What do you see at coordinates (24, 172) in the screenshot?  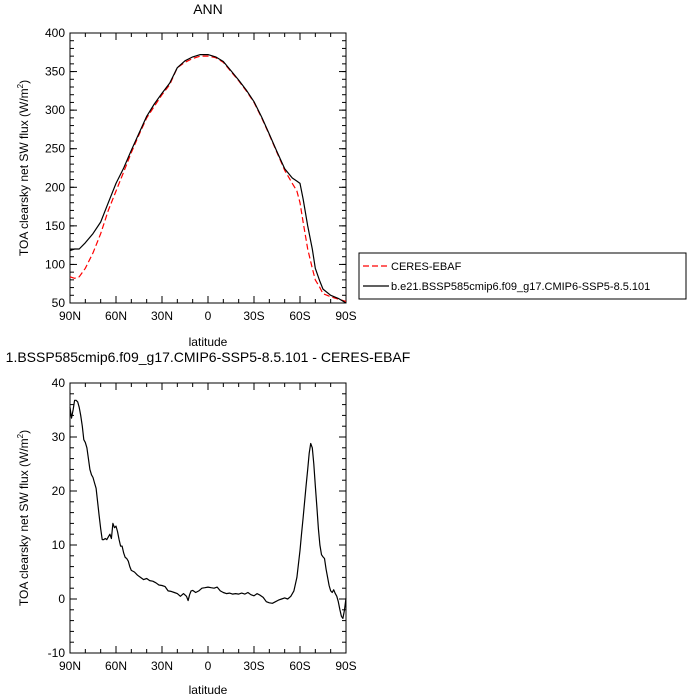 I see `top-chart-y-axis-label-main: TOA clearsky net SW flux (W/m` at bounding box center [24, 172].